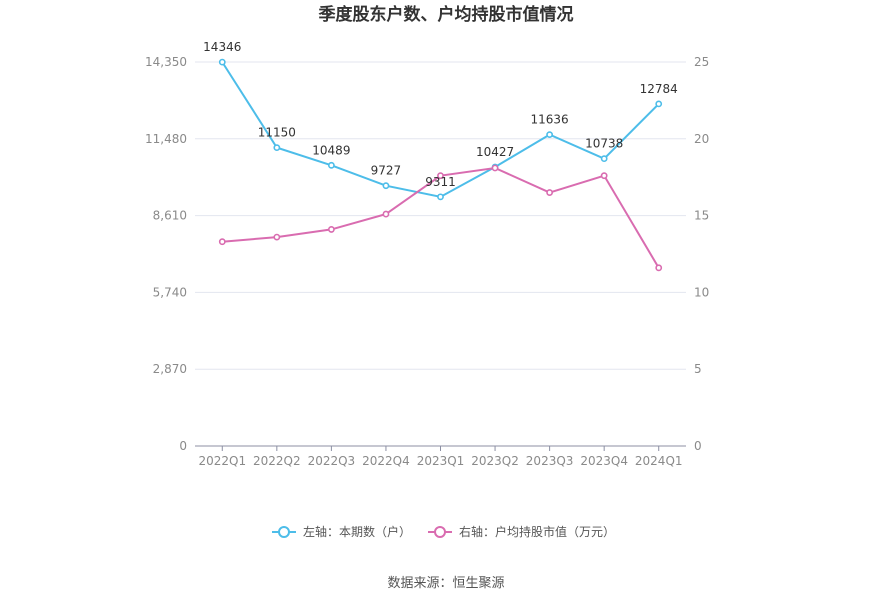 This screenshot has width=893, height=603. Describe the element at coordinates (166, 139) in the screenshot. I see `left-tick-label: 11,480` at that location.